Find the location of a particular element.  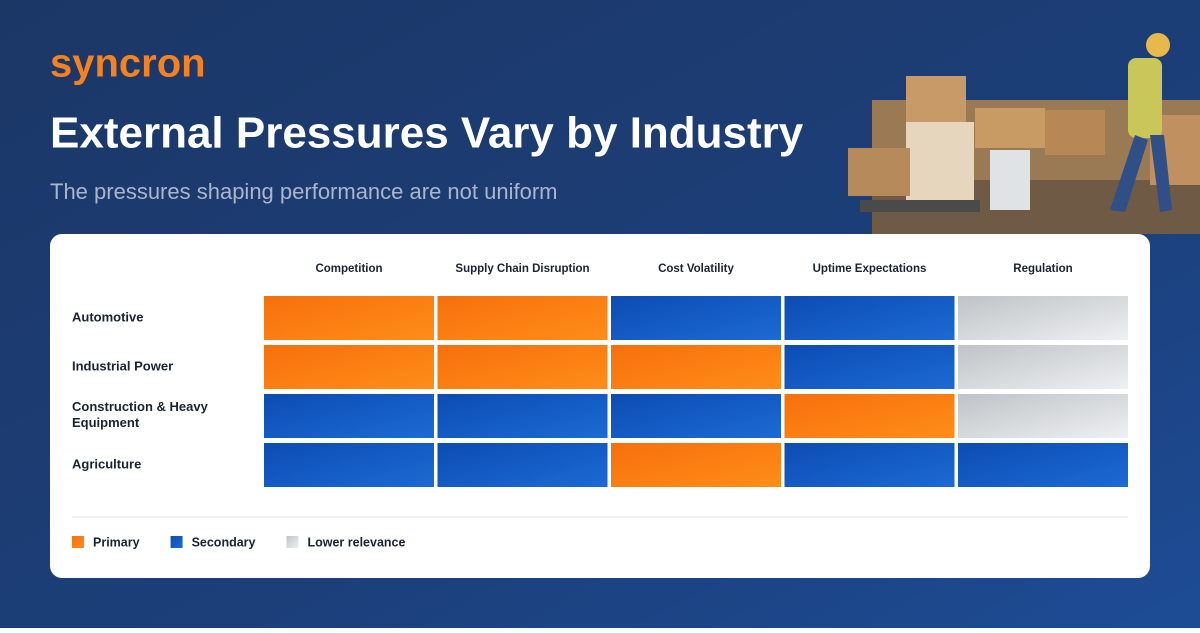

logo: syncron is located at coordinates (128, 64).